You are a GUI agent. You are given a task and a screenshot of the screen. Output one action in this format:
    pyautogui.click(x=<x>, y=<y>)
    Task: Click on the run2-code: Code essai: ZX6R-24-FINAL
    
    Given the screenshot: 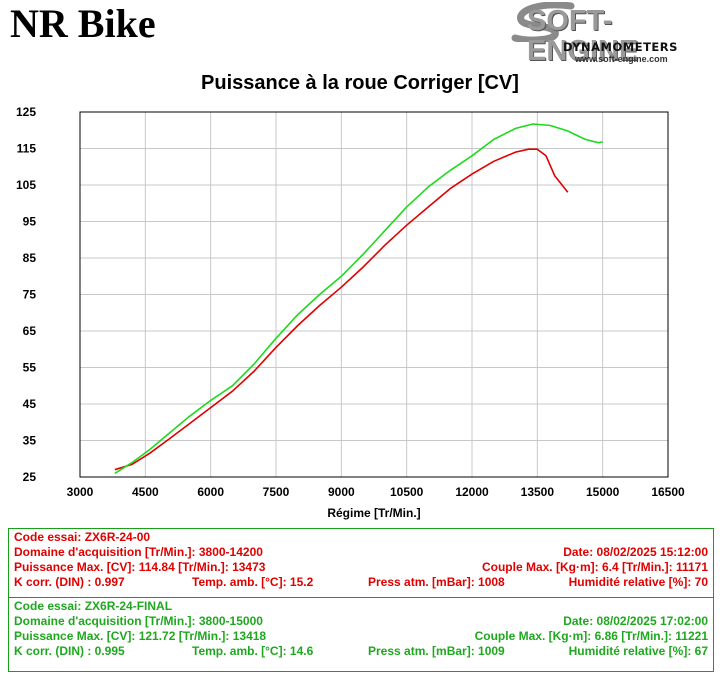 What is the action you would take?
    pyautogui.click(x=93, y=606)
    